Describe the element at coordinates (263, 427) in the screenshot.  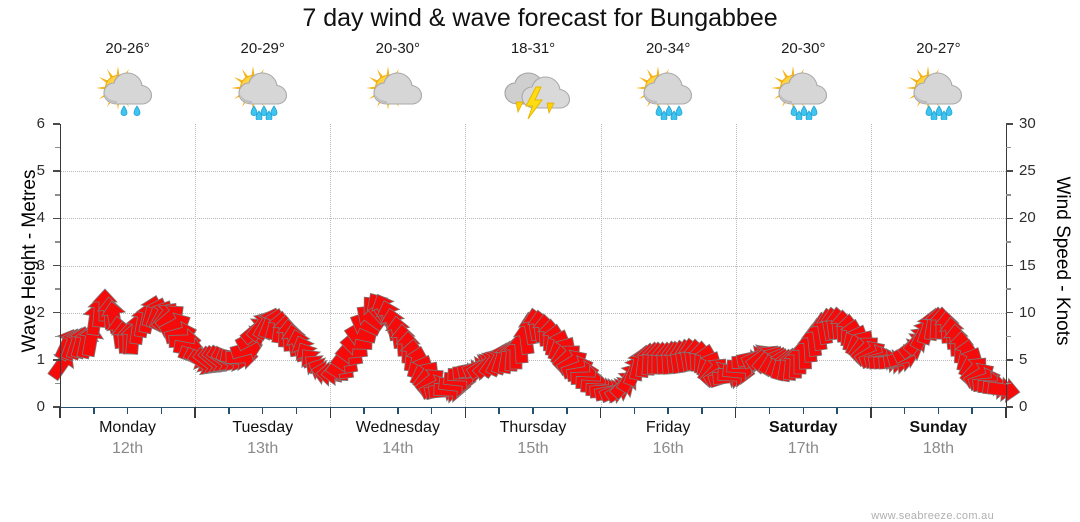
I see `day-name: Tuesday` at that location.